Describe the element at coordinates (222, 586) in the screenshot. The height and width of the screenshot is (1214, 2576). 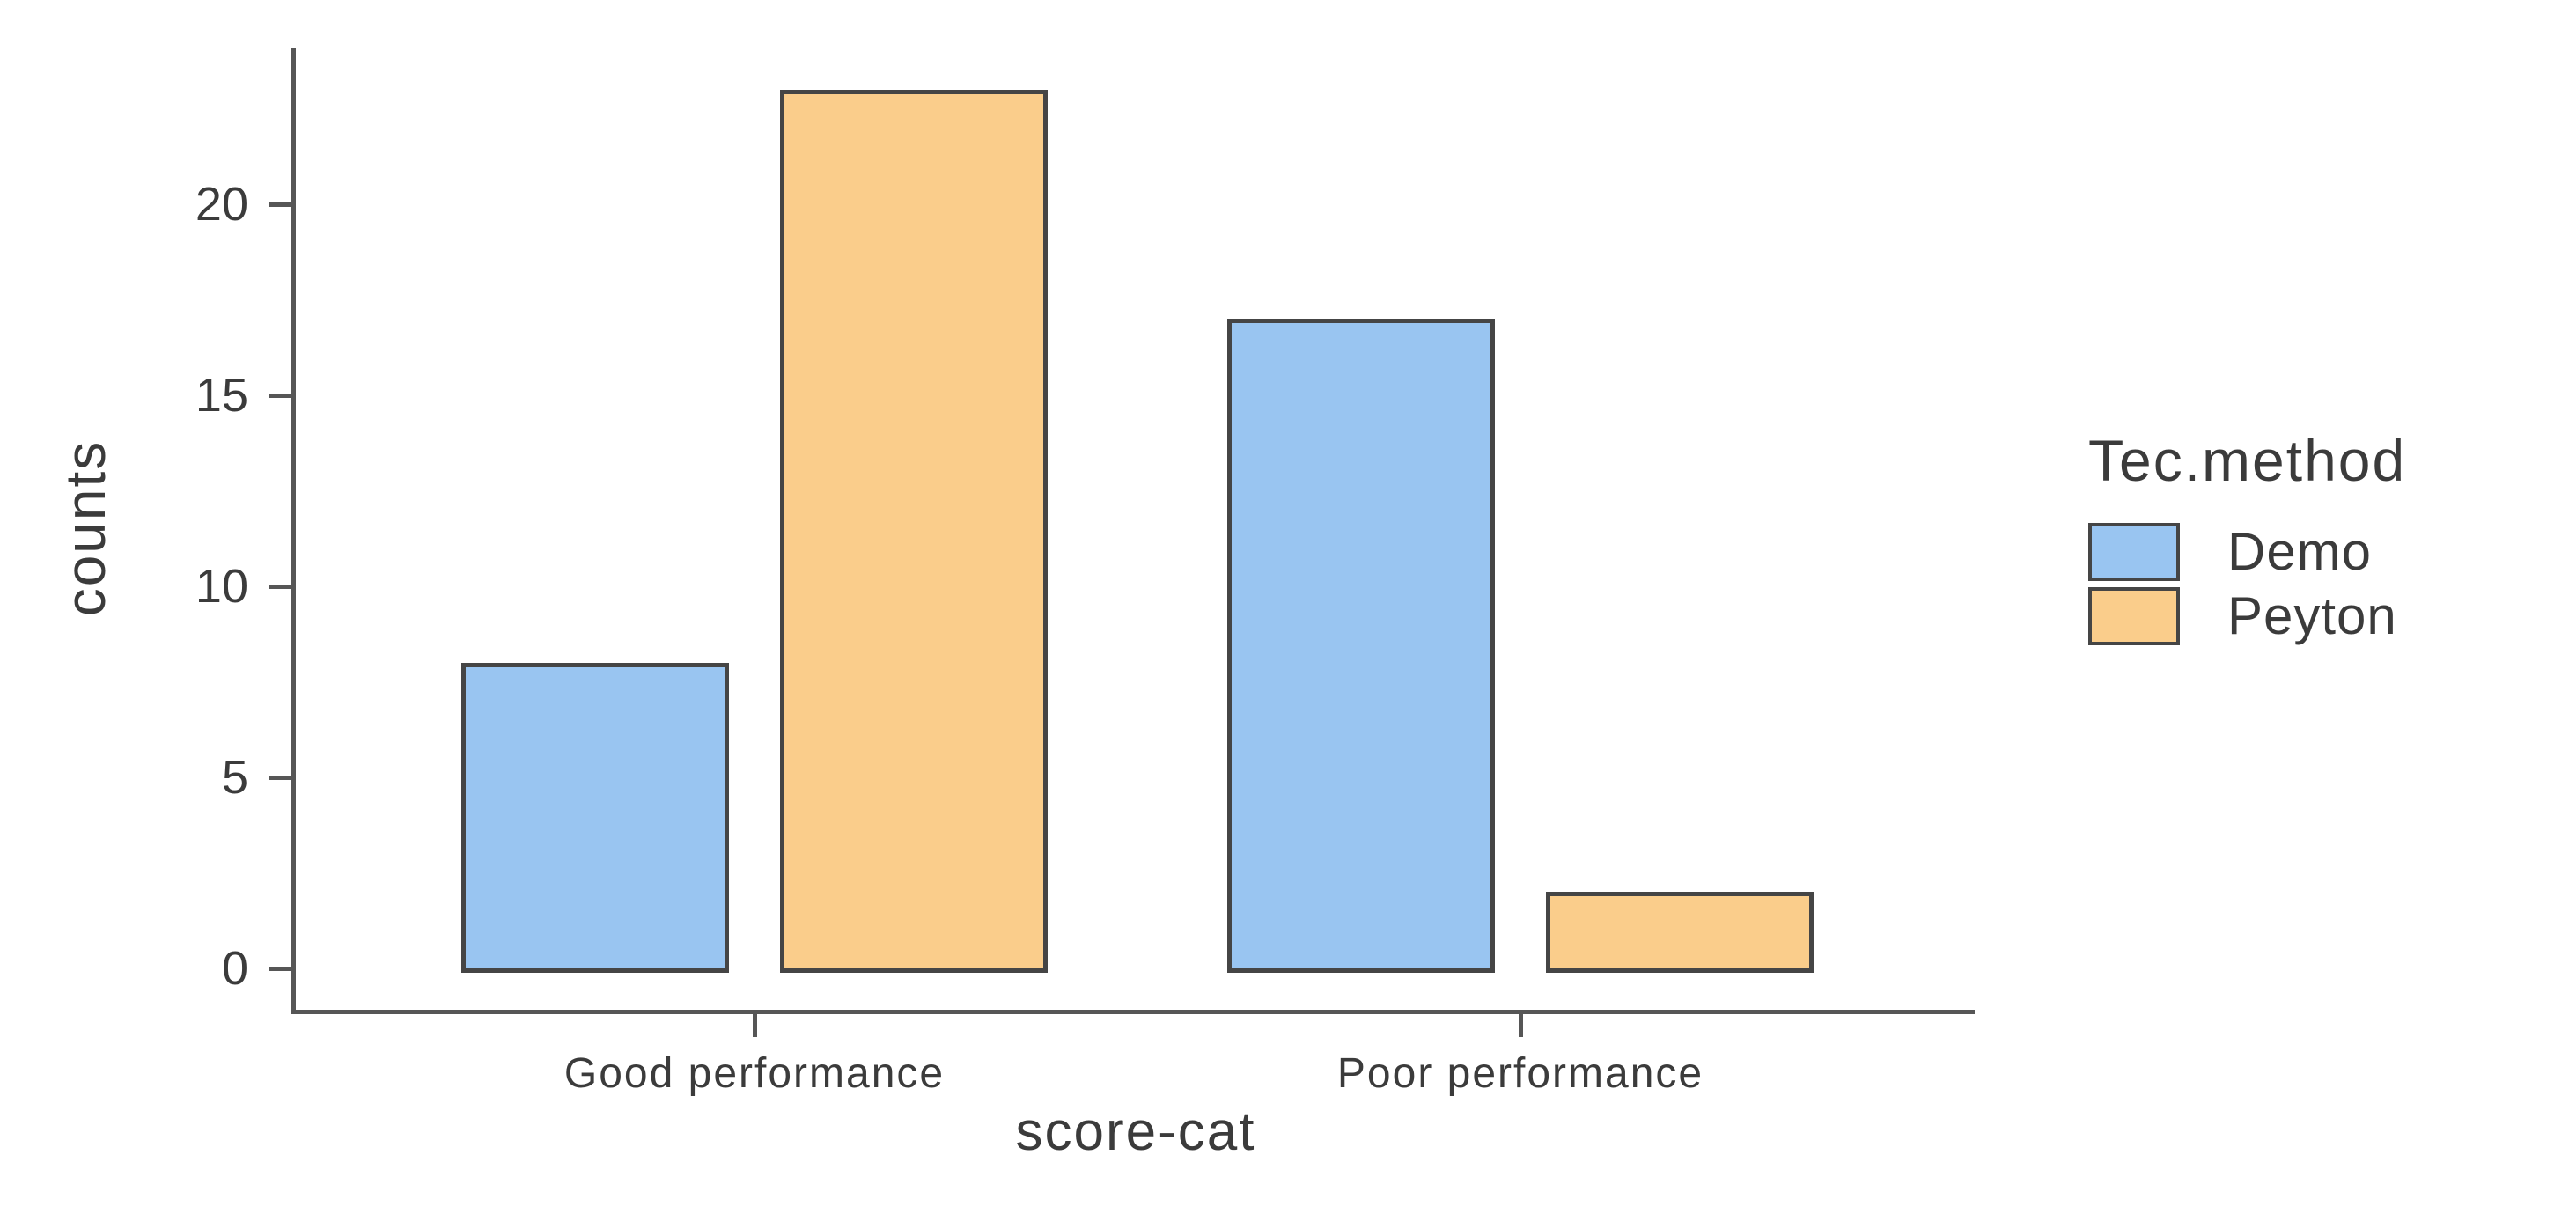
I see `y-tick-label: 10` at that location.